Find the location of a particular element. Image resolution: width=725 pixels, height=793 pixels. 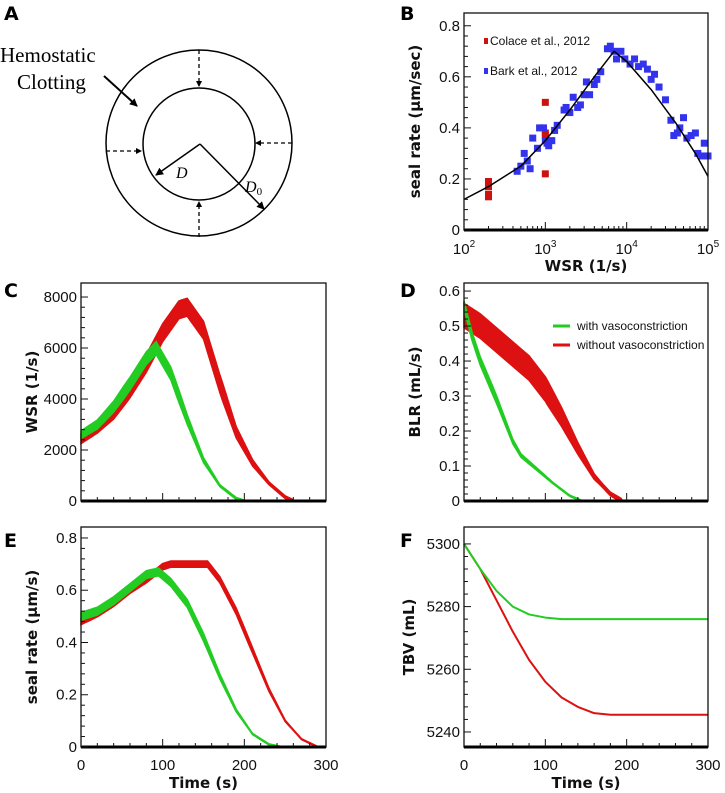

y-tick-label: 8000 is located at coordinates (60, 297).